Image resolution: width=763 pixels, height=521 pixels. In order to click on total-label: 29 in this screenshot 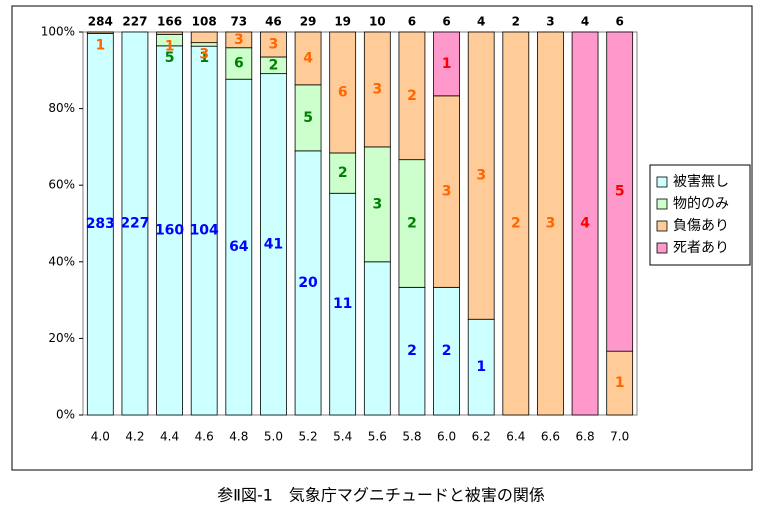, I will do `click(308, 22)`.